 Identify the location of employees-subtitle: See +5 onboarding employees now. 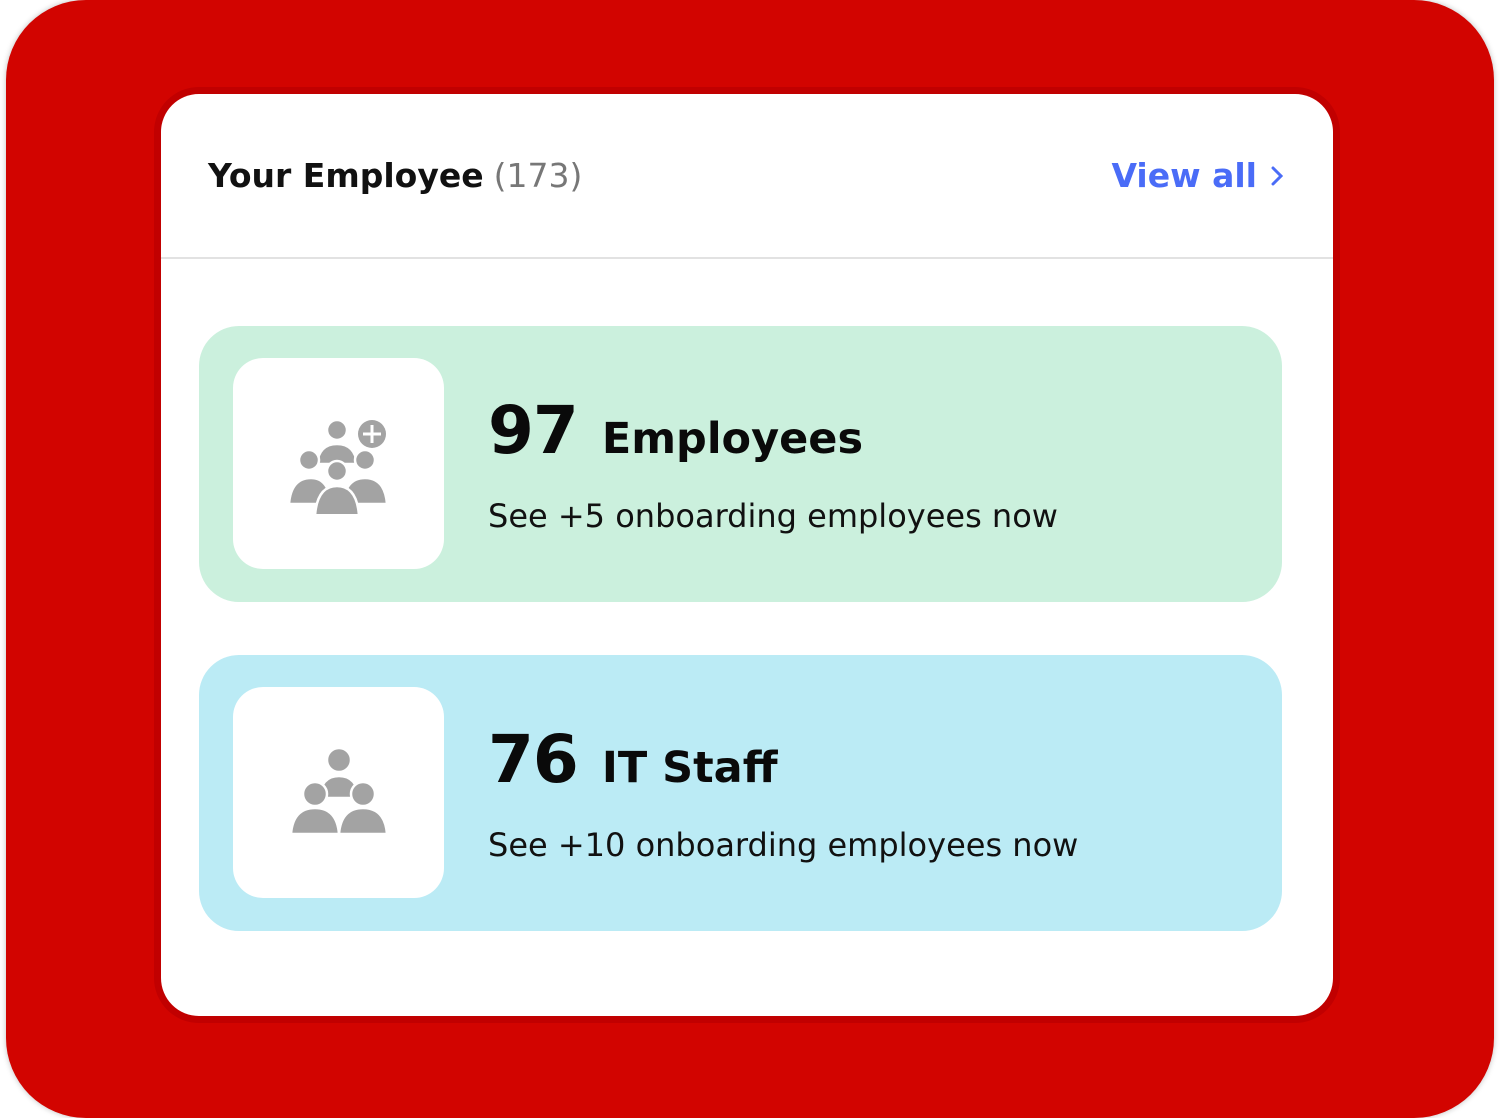
(773, 516).